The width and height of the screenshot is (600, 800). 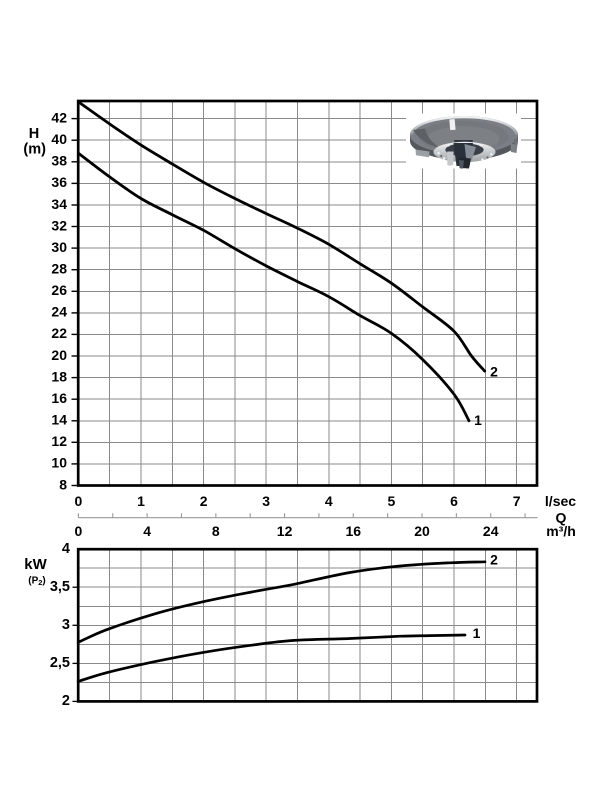 I want to click on svg-text: 22, so click(x=59, y=333).